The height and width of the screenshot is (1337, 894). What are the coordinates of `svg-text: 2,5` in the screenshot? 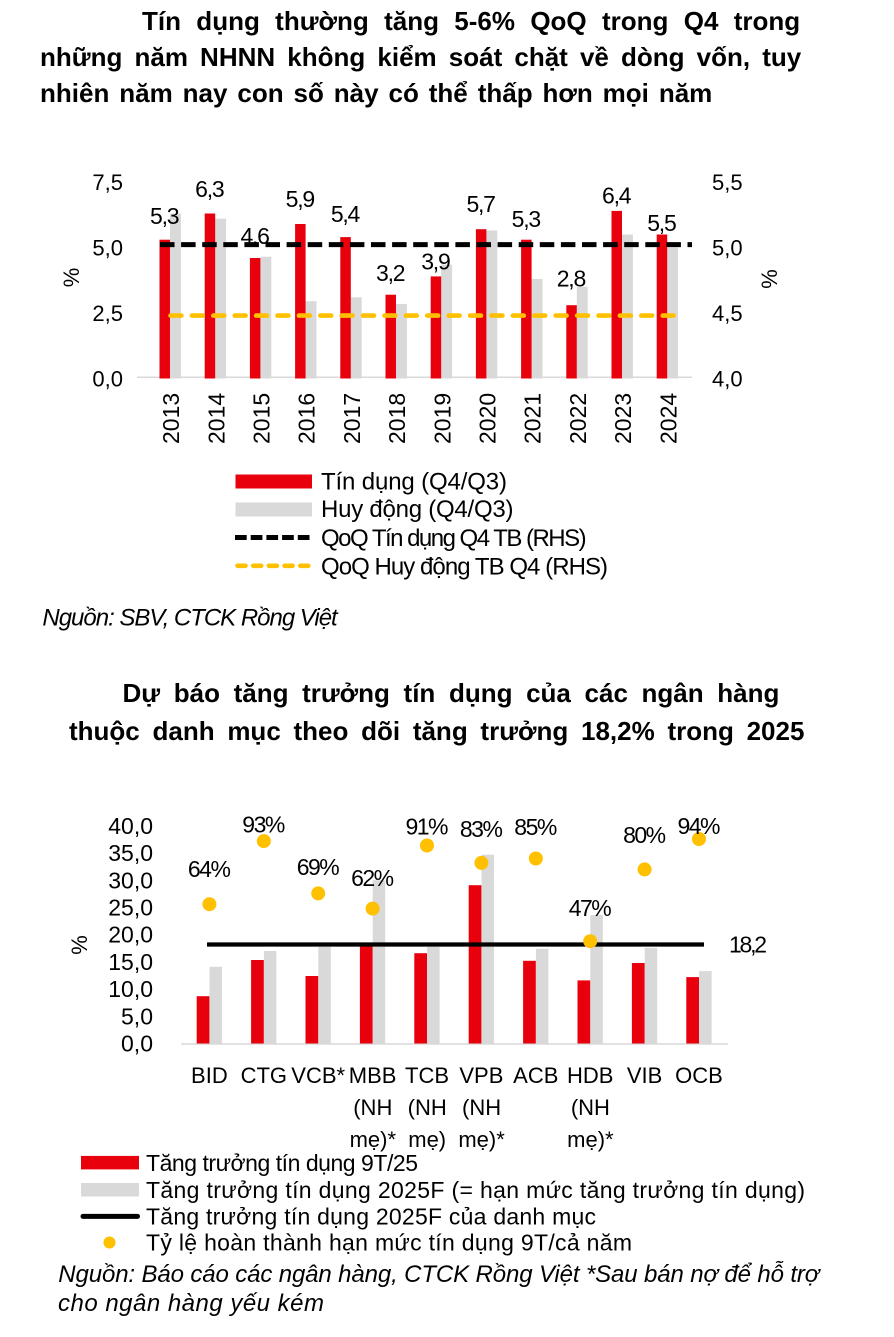 It's located at (107, 313).